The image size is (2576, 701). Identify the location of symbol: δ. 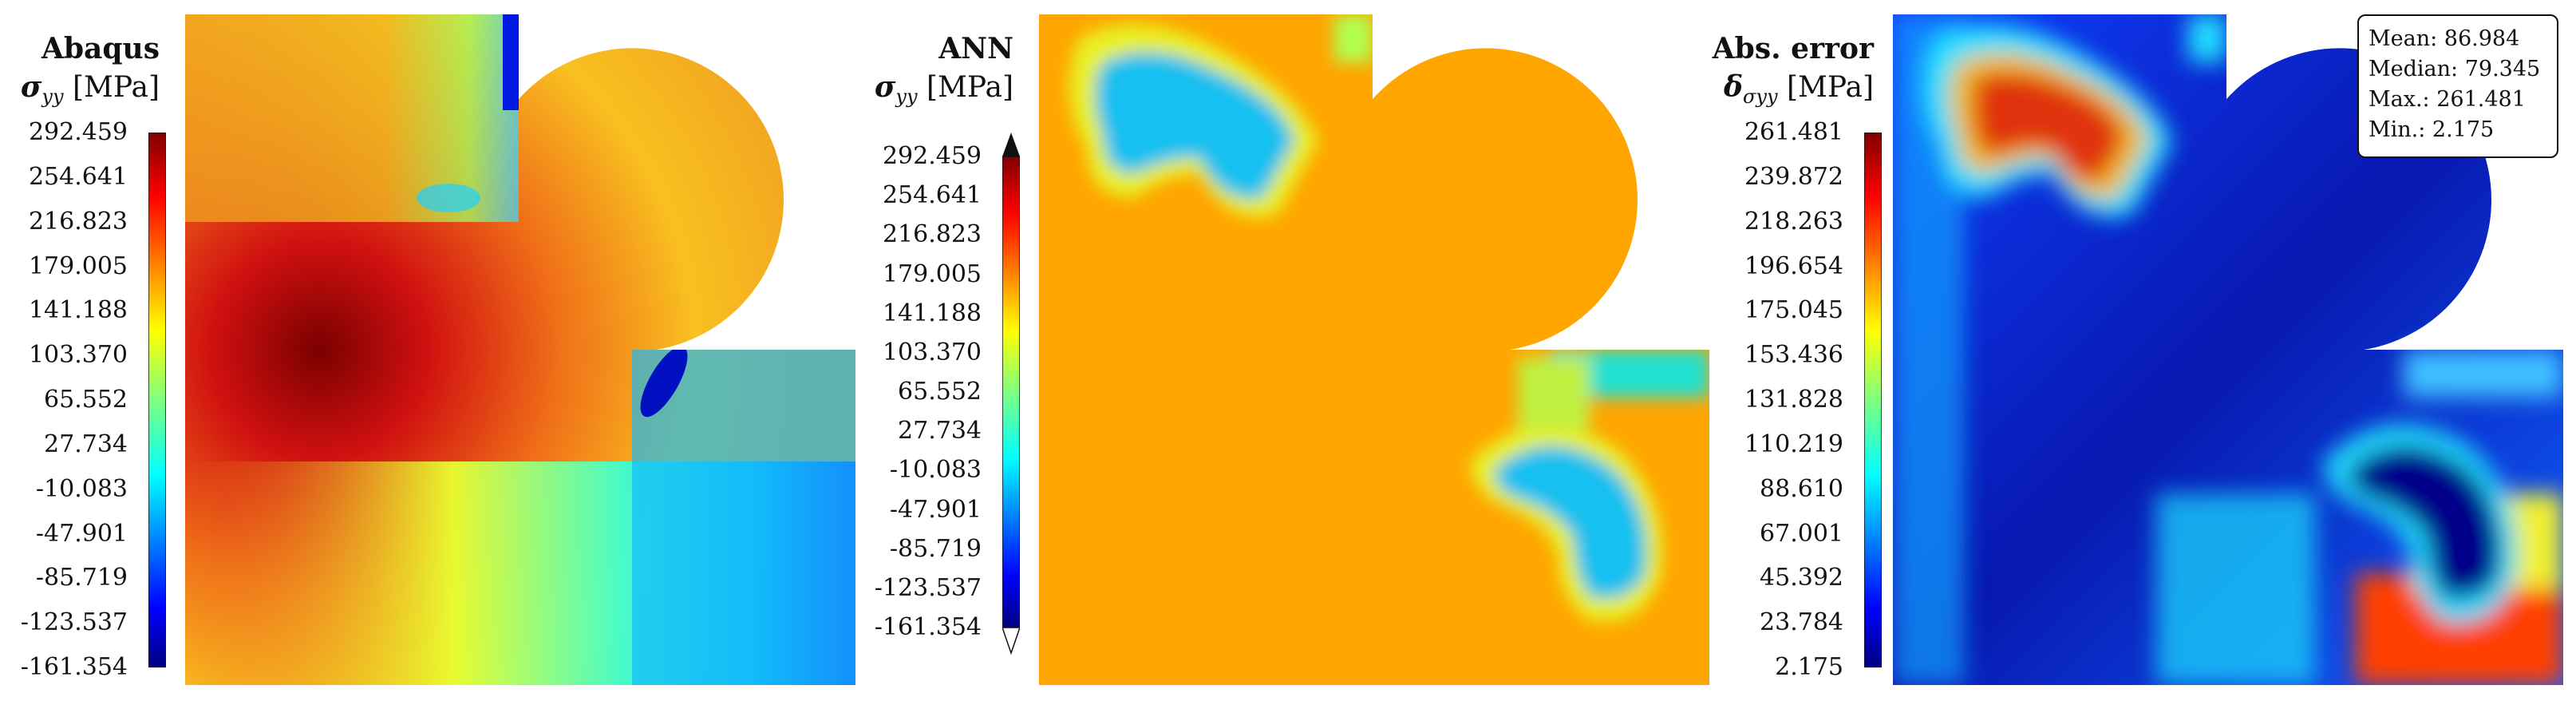
(1734, 87).